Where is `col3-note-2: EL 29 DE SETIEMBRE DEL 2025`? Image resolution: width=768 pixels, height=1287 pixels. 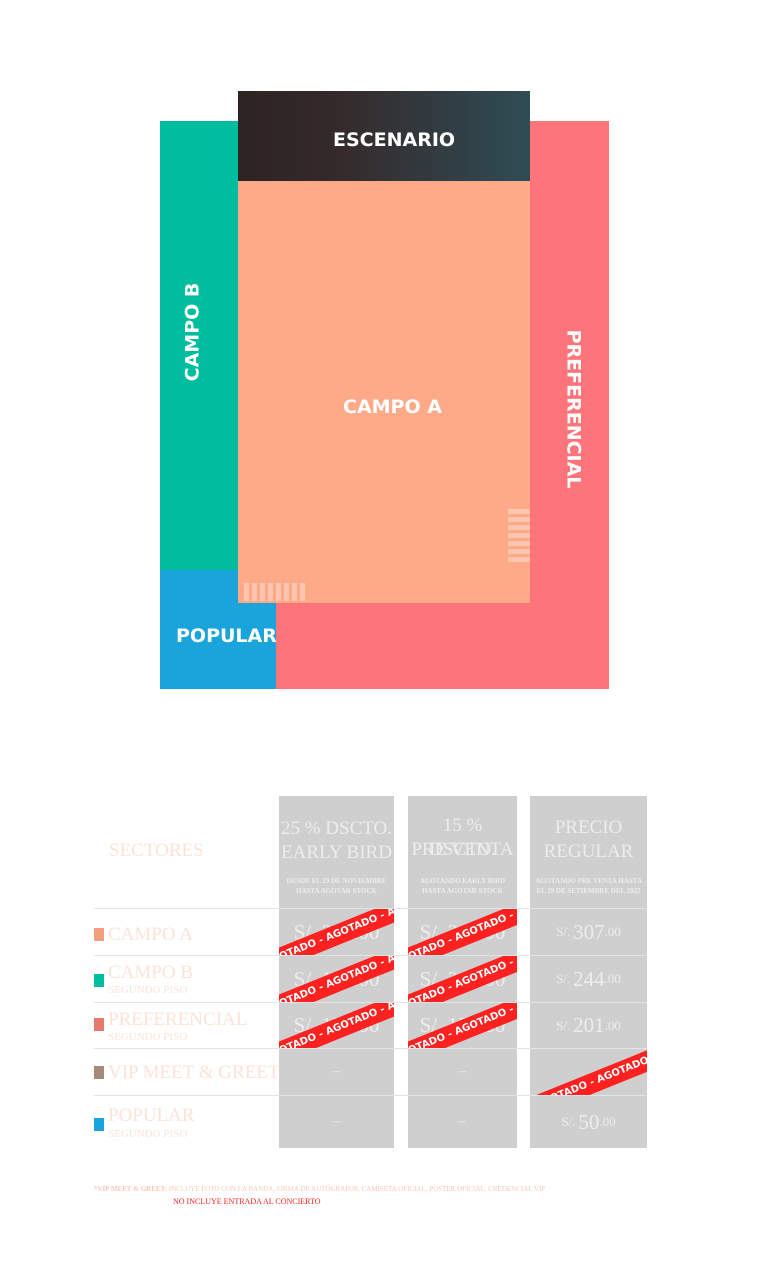
col3-note-2: EL 29 DE SETIEMBRE DEL 2025 is located at coordinates (588, 891).